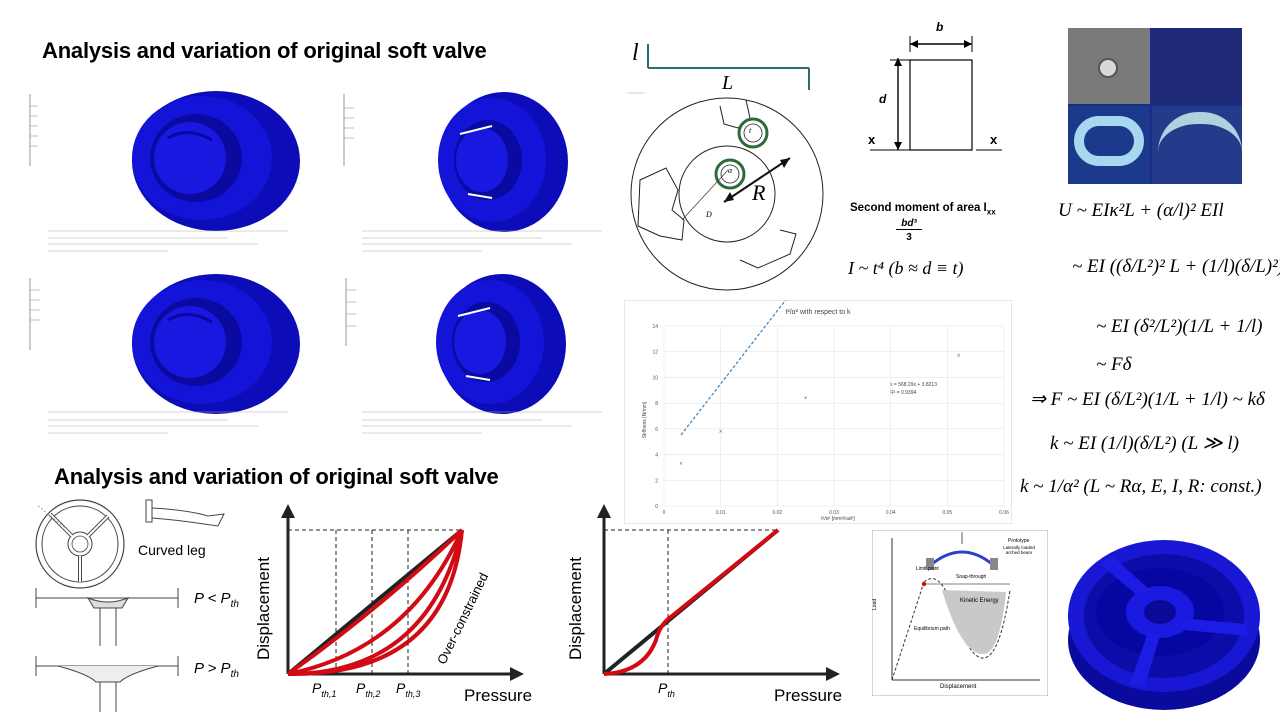 Image resolution: width=1280 pixels, height=720 pixels. Describe the element at coordinates (906, 268) in the screenshot. I see `scaling-law: I ~ t⁴ (b ≈ d ≡ t)` at that location.